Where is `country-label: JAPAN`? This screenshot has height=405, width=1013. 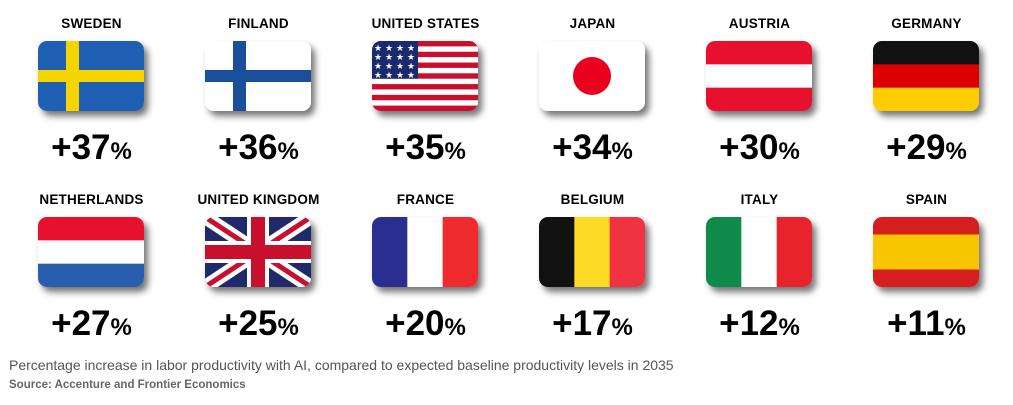 country-label: JAPAN is located at coordinates (592, 23).